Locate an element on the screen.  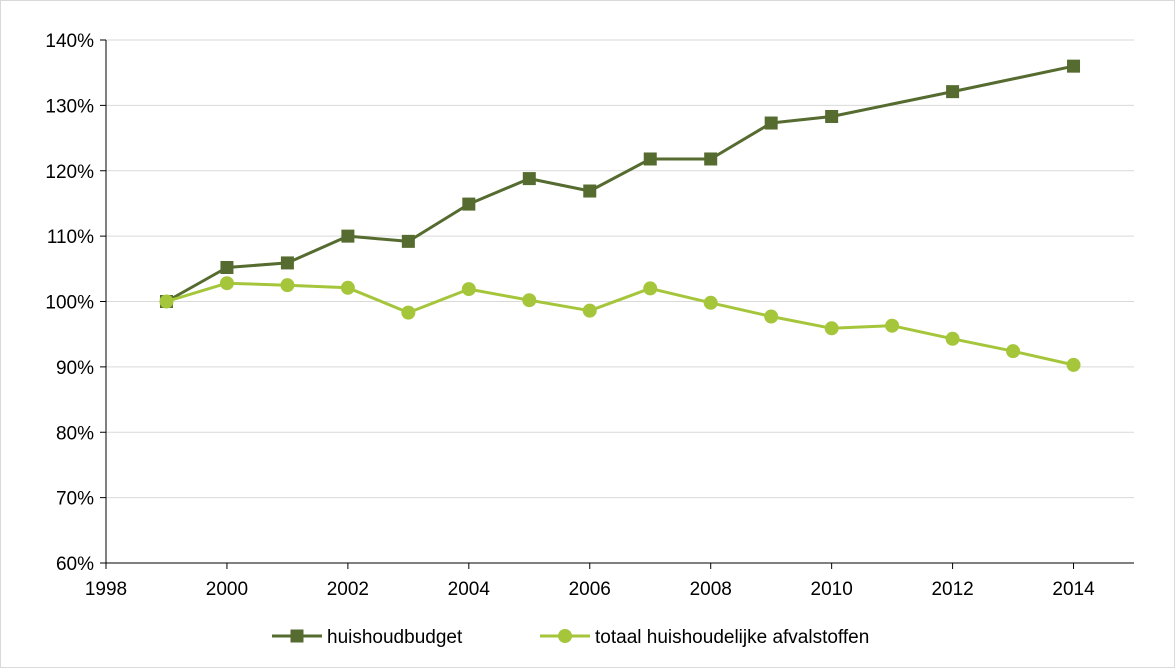
x-tick-label: 2012 is located at coordinates (952, 589).